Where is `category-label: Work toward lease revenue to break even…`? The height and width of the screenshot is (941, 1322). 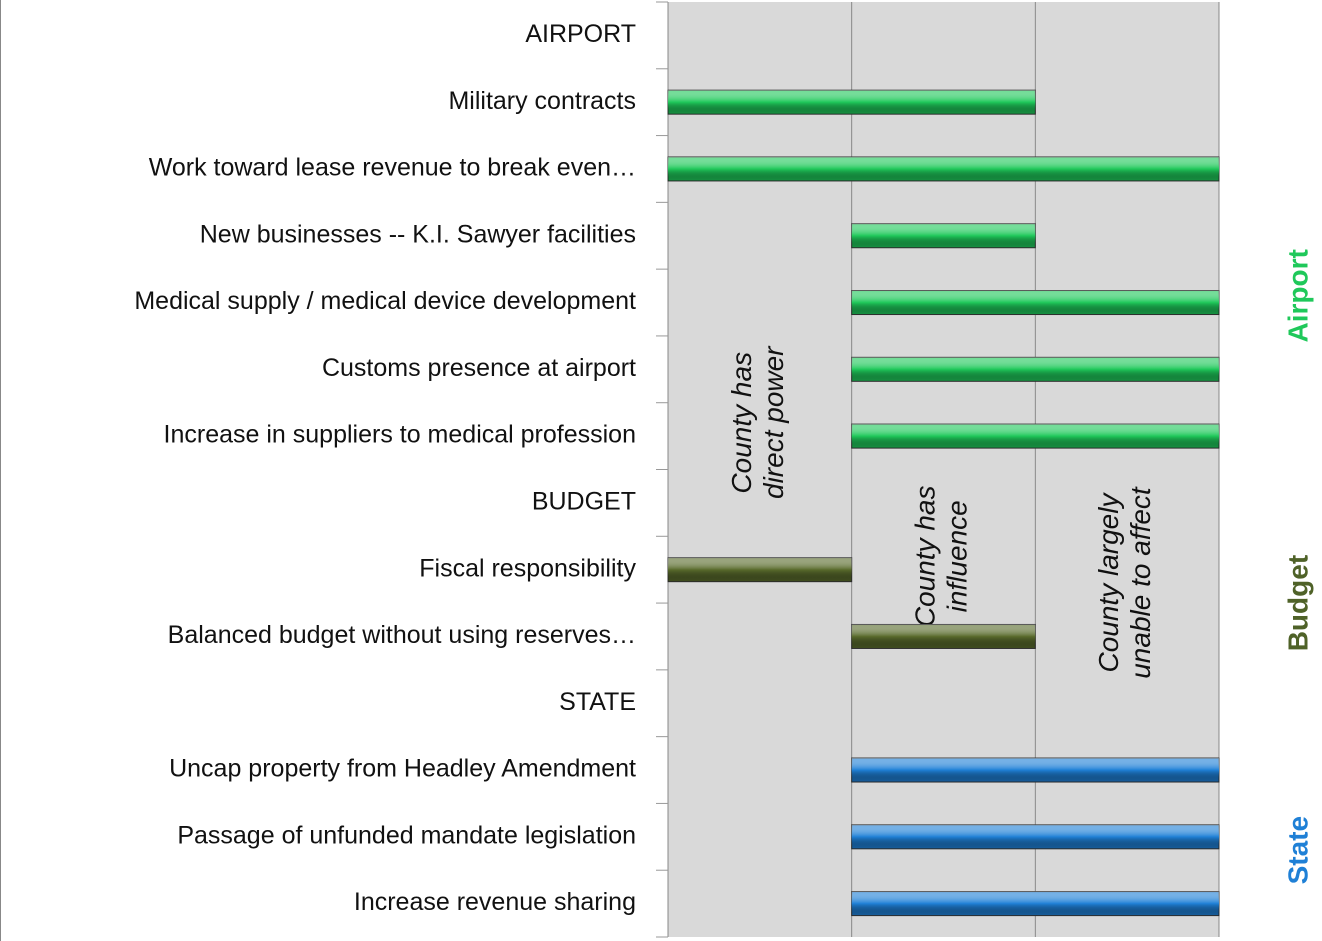 category-label: Work toward lease revenue to break even… is located at coordinates (392, 168).